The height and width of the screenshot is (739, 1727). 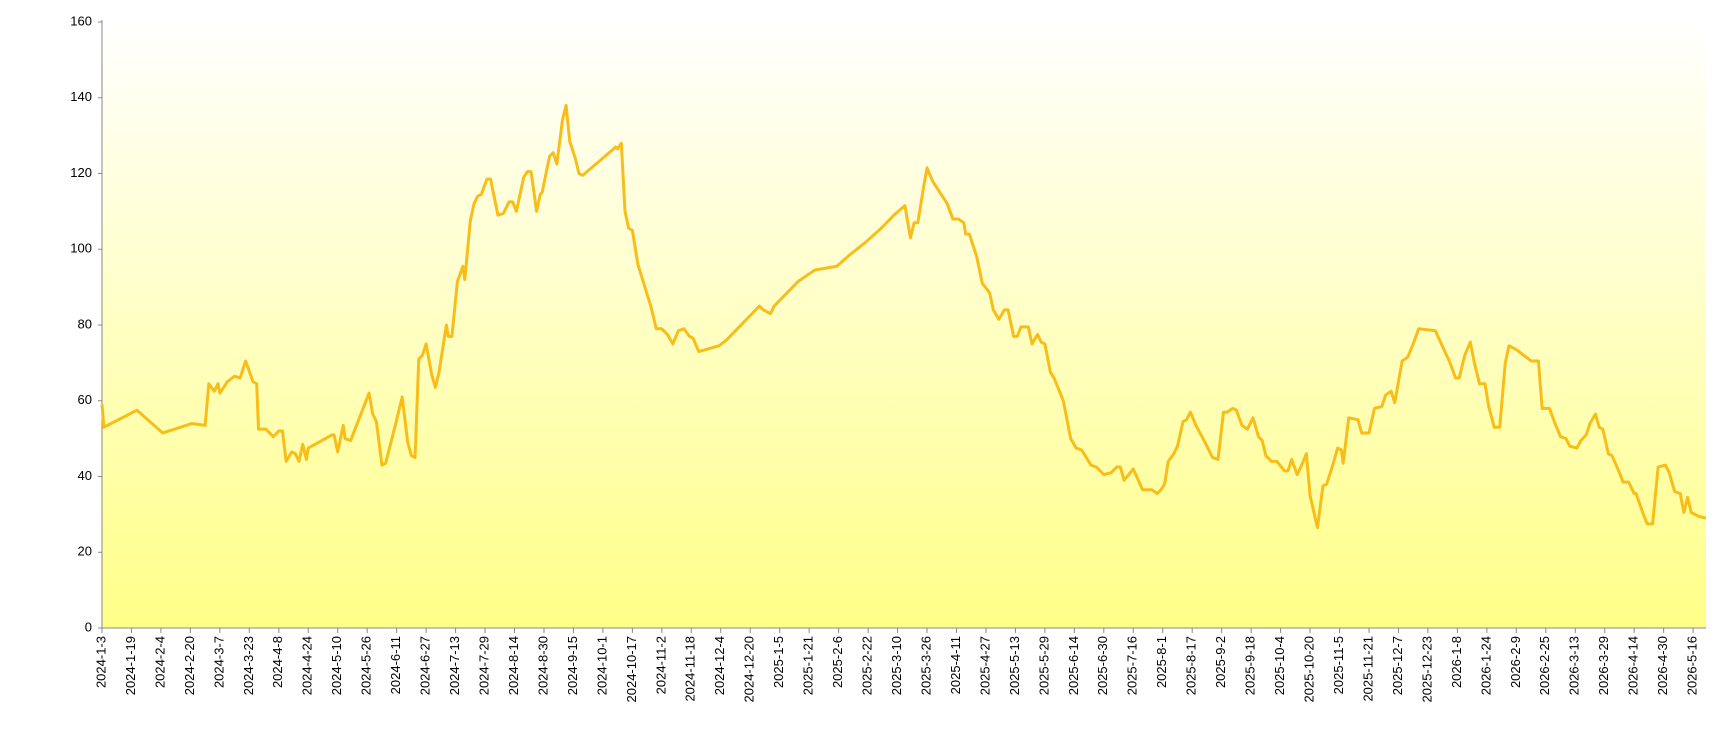 What do you see at coordinates (1014, 665) in the screenshot?
I see `x-tick-label: 2025-5-13` at bounding box center [1014, 665].